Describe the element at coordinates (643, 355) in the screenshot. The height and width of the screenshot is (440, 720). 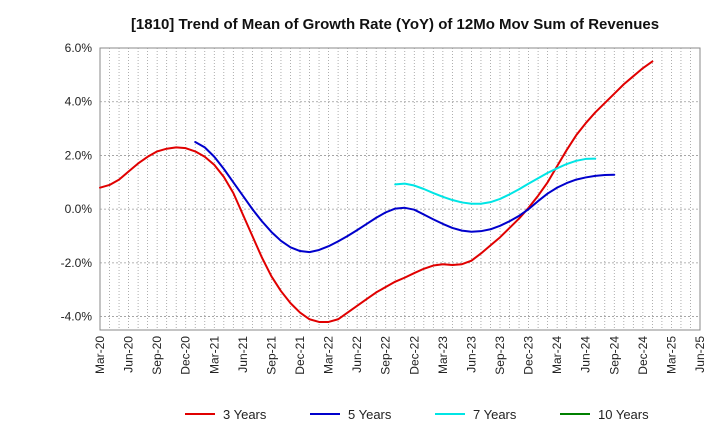
I see `x-tick-label: Dec-24` at that location.